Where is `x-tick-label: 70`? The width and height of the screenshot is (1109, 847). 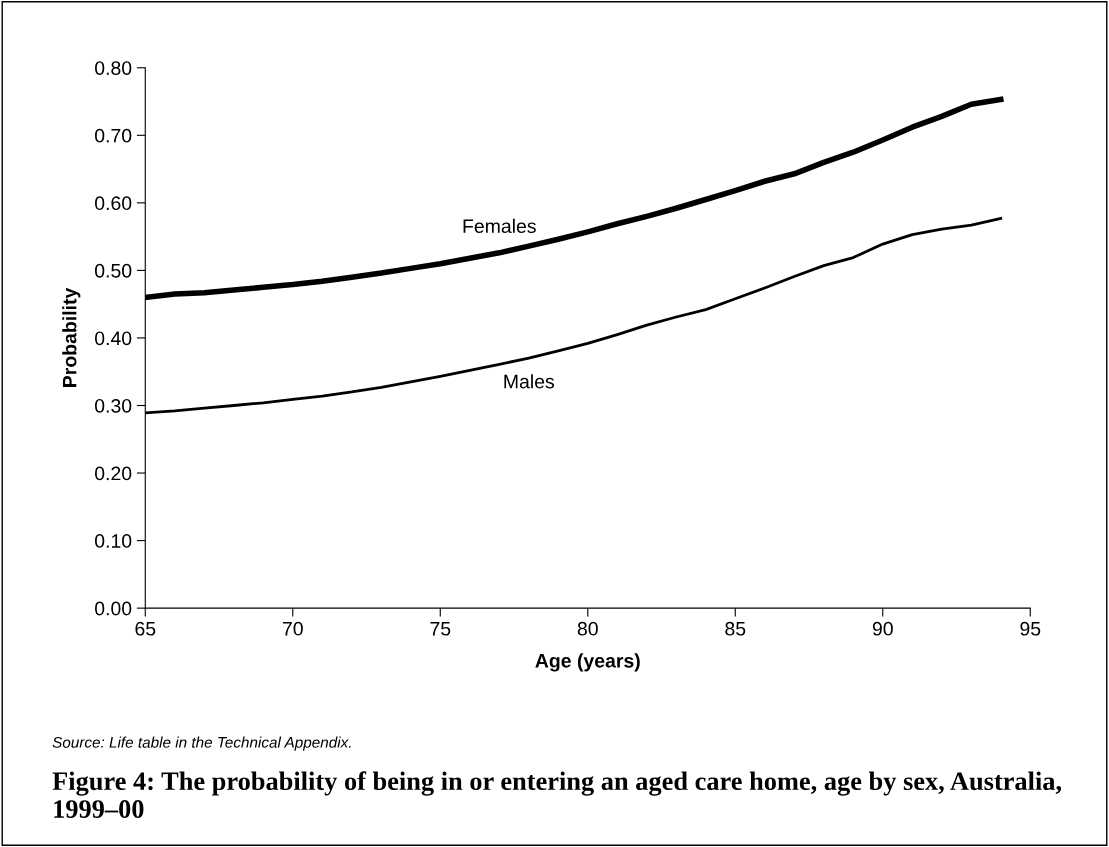
x-tick-label: 70 is located at coordinates (292, 628).